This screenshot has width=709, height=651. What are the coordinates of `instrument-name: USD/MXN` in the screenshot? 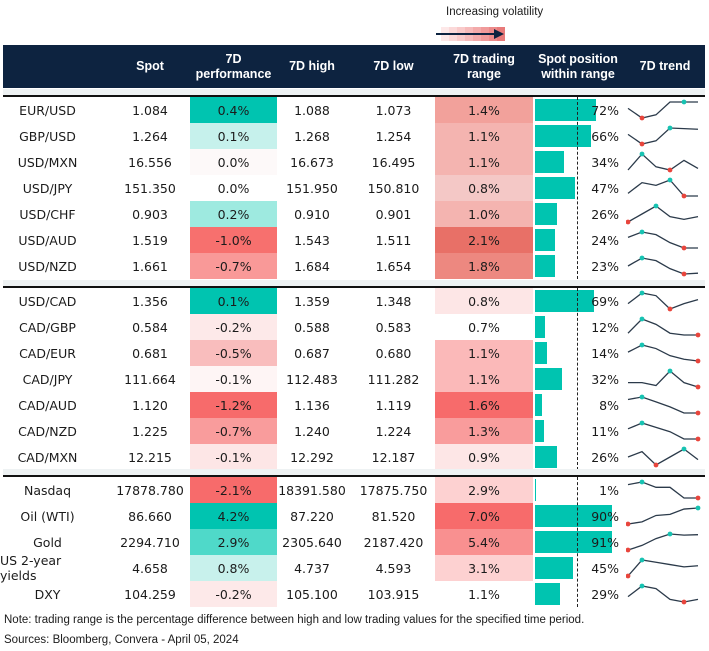 It's located at (47, 162).